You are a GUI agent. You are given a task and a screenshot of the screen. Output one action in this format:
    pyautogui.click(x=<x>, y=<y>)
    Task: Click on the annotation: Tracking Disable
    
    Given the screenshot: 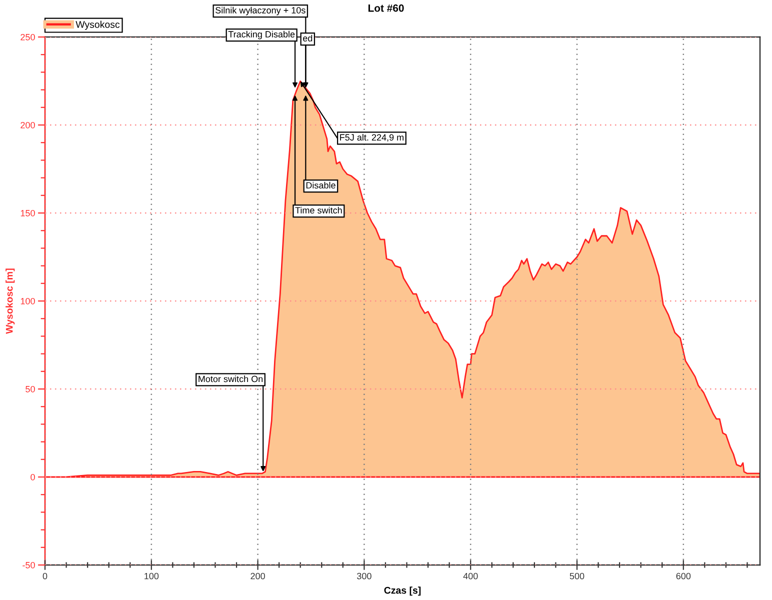 What is the action you would take?
    pyautogui.click(x=261, y=35)
    